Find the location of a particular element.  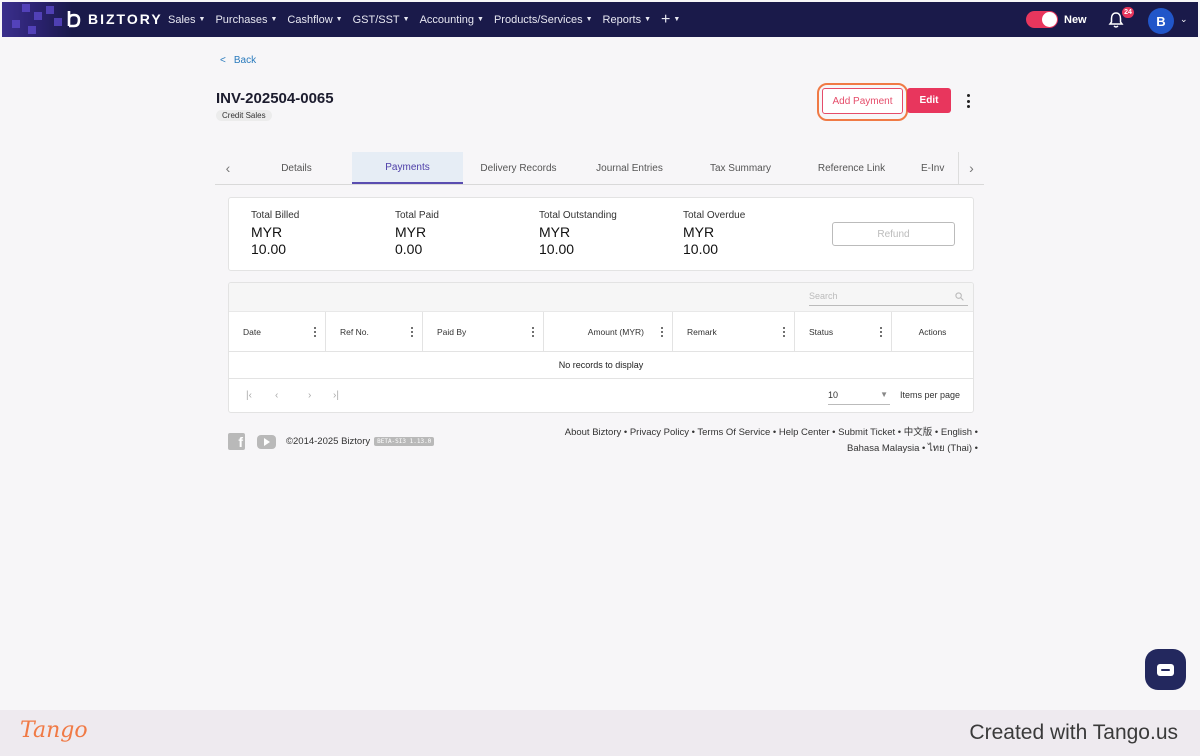

invoice-type-tag: Credit Sales is located at coordinates (244, 115).